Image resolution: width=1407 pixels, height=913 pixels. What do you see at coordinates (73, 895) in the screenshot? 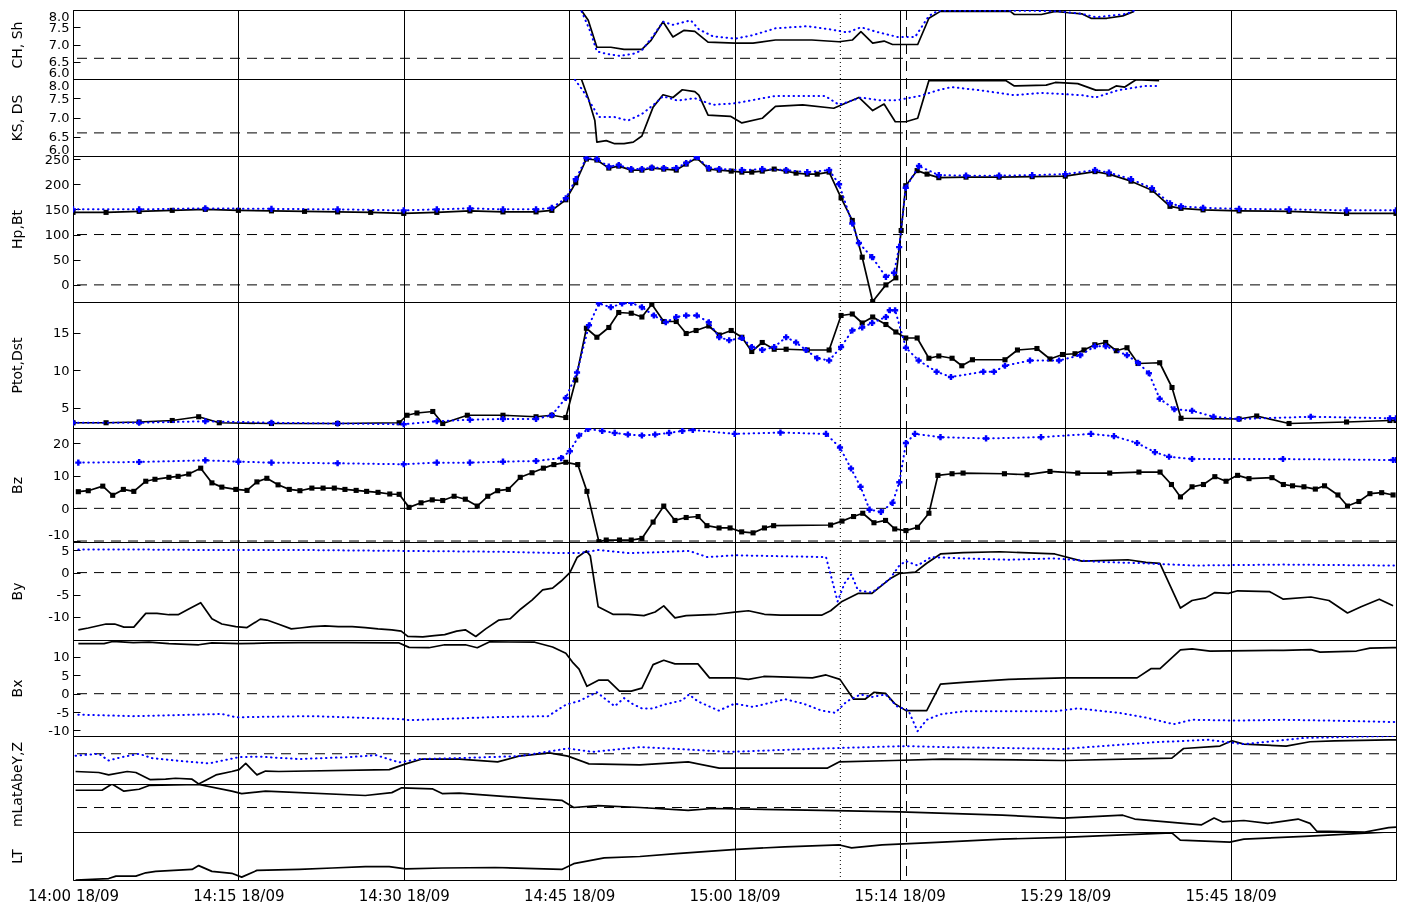
I see `x-tick-label: 14:00 18/09` at bounding box center [73, 895].